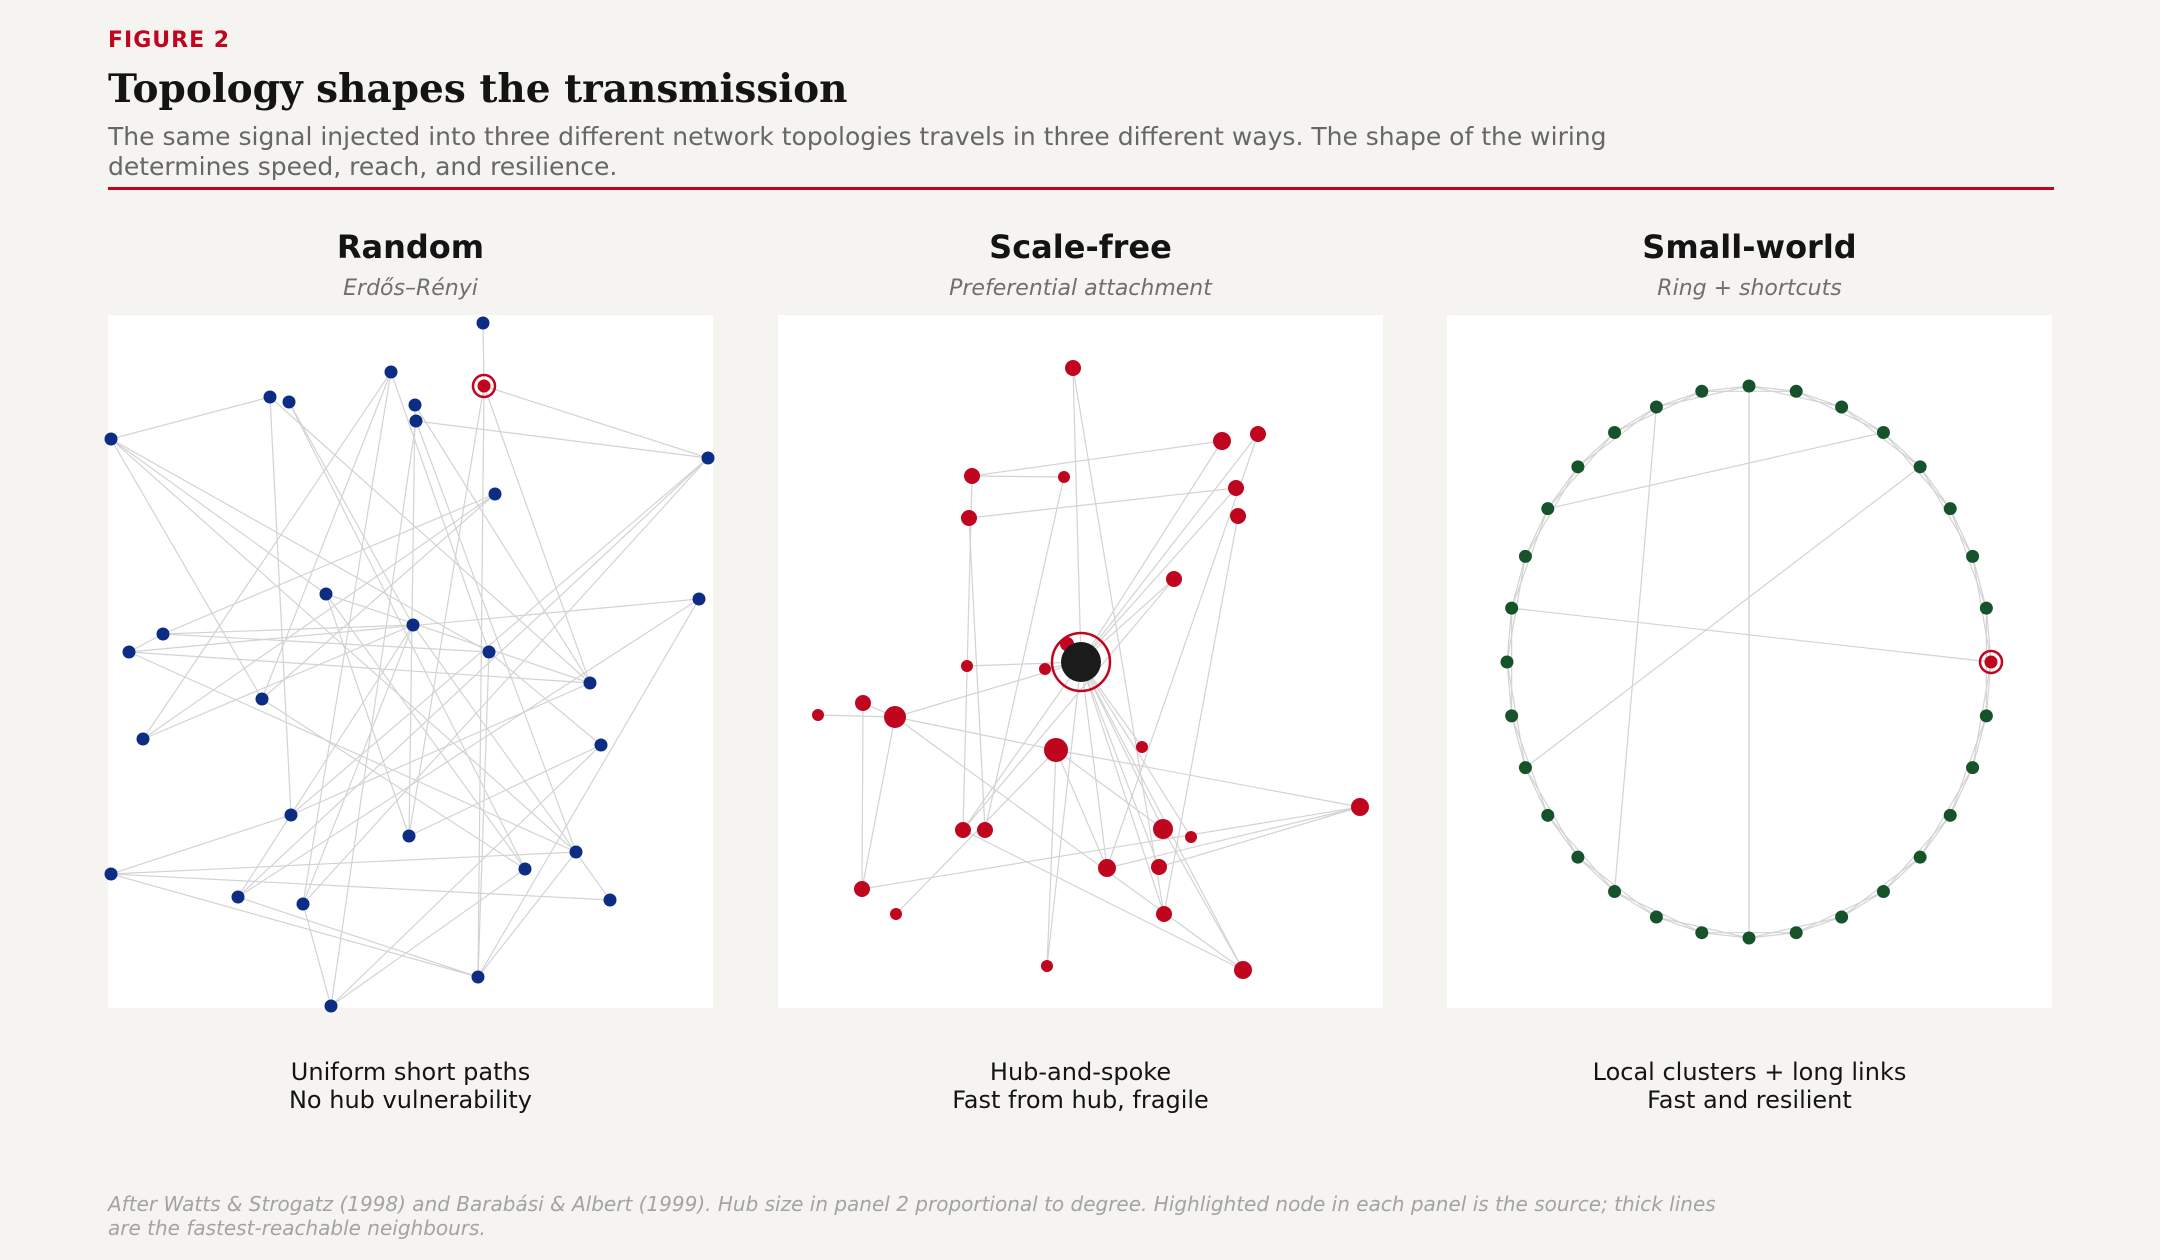  What do you see at coordinates (1749, 1072) in the screenshot?
I see `caption-smallworld-line1: Local clusters + long links` at bounding box center [1749, 1072].